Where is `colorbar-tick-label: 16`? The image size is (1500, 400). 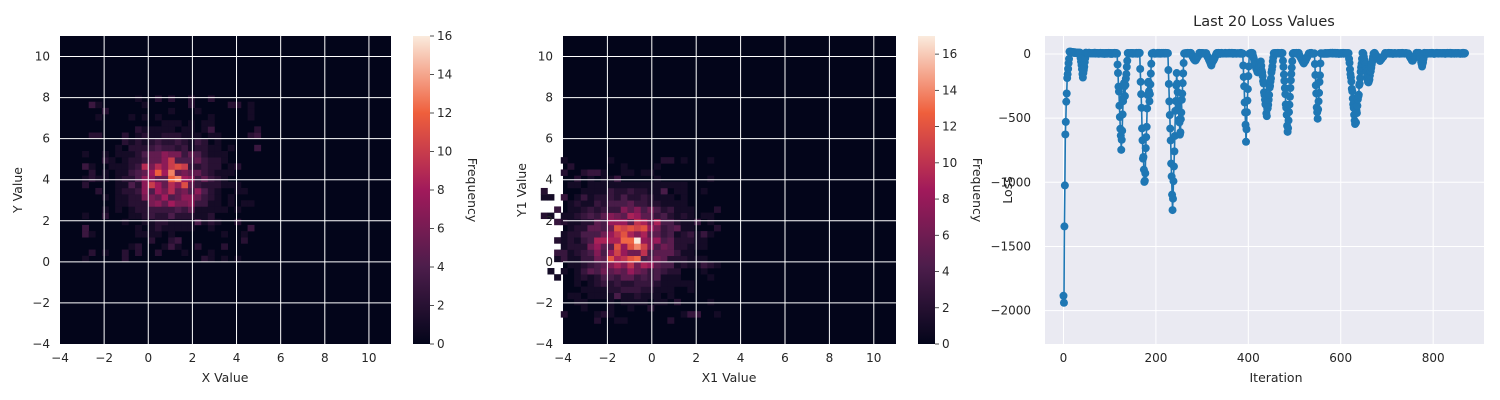 colorbar-tick-label: 16 is located at coordinates (444, 36).